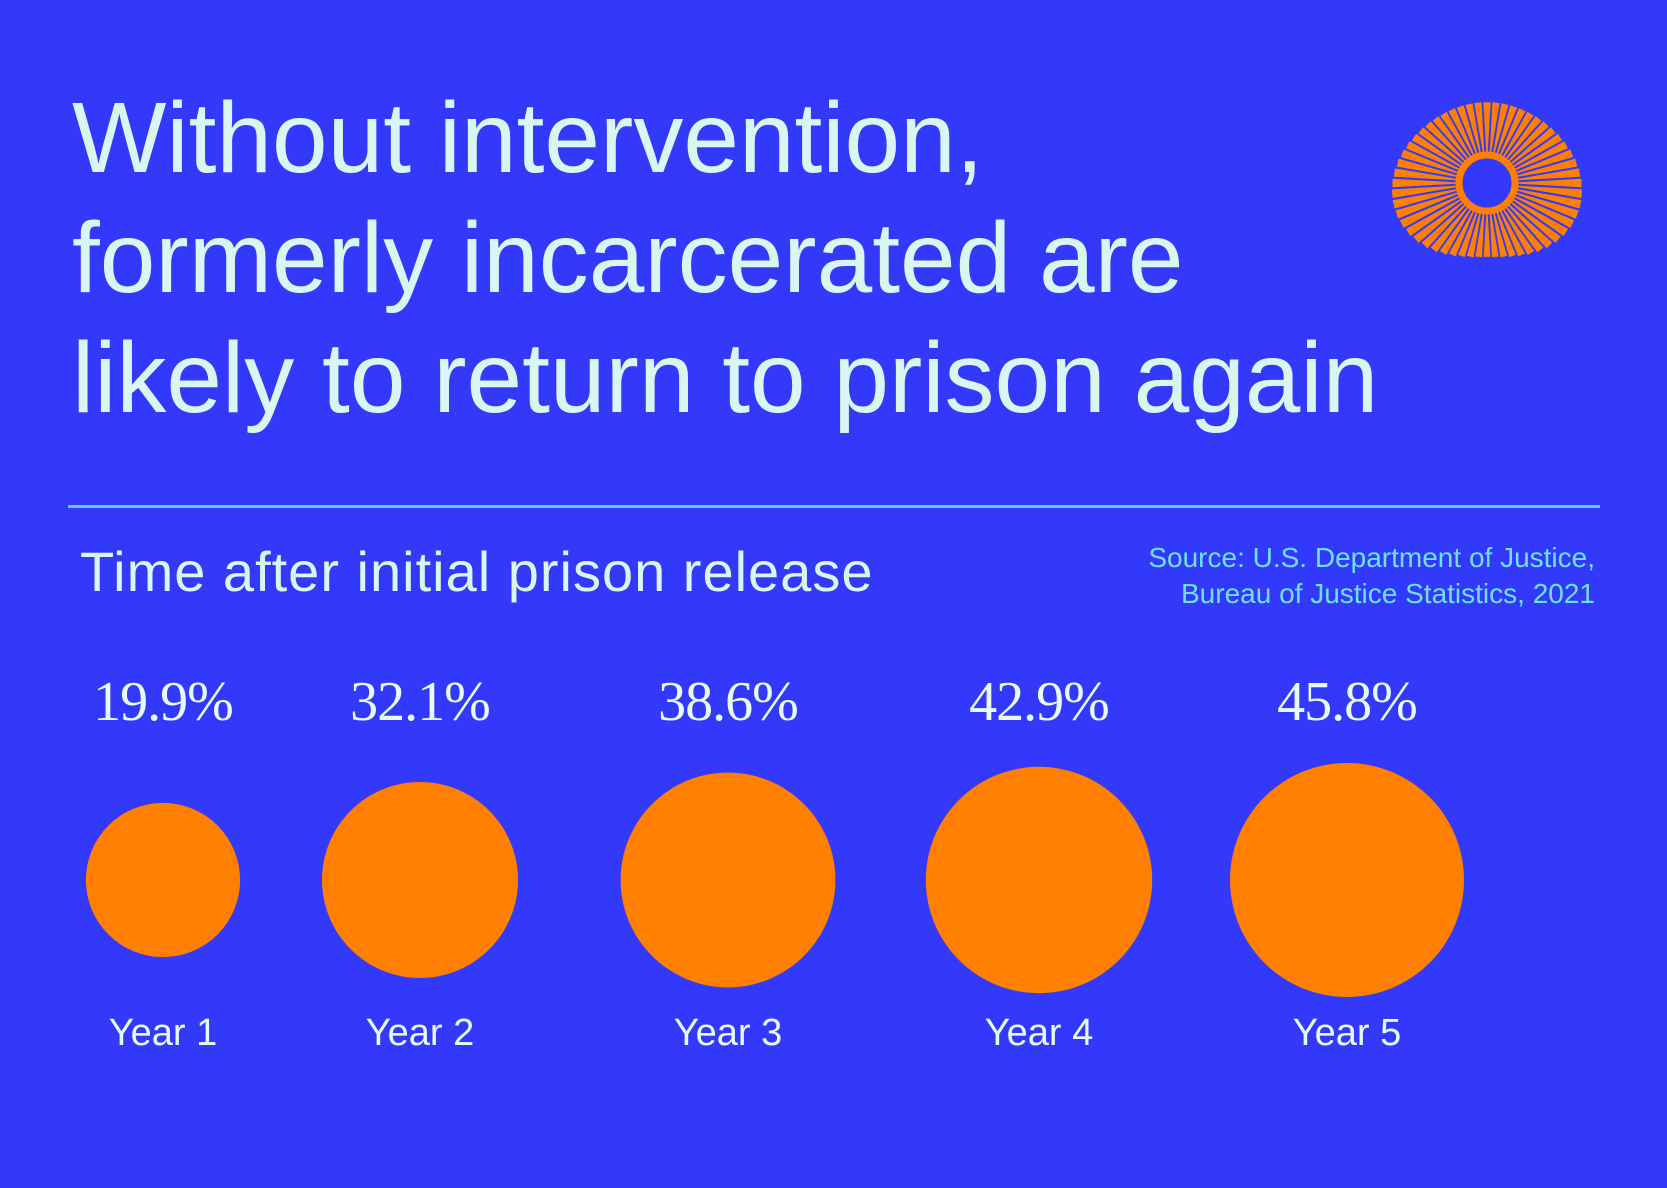  I want to click on category-label: Year 4, so click(1039, 1033).